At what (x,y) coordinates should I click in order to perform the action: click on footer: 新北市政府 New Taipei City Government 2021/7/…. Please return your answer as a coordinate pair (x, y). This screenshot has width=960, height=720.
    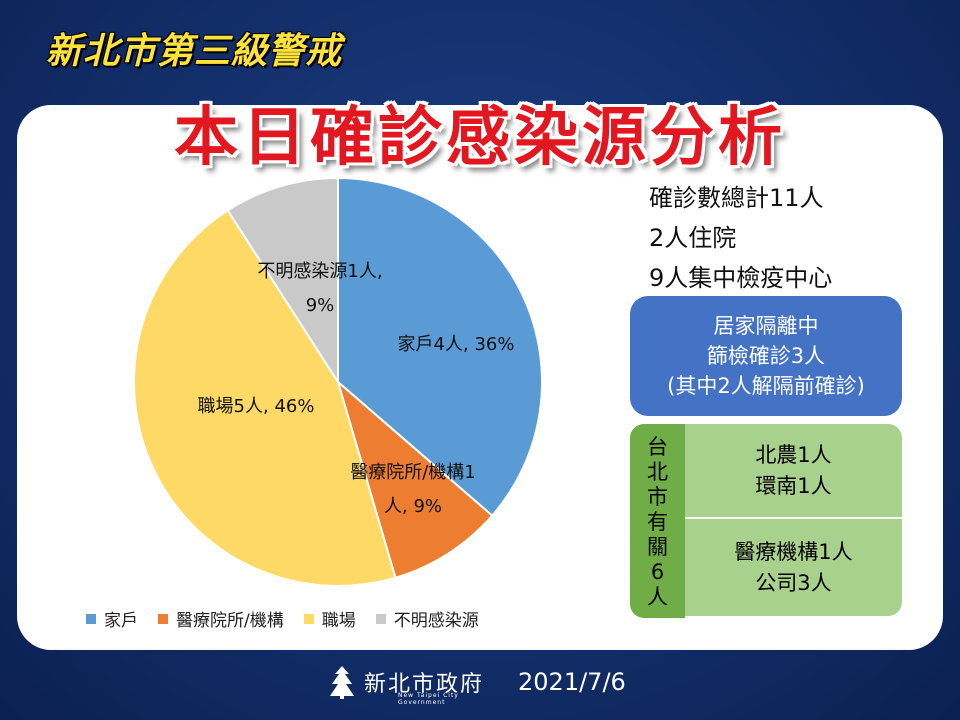
    Looking at the image, I should click on (476, 685).